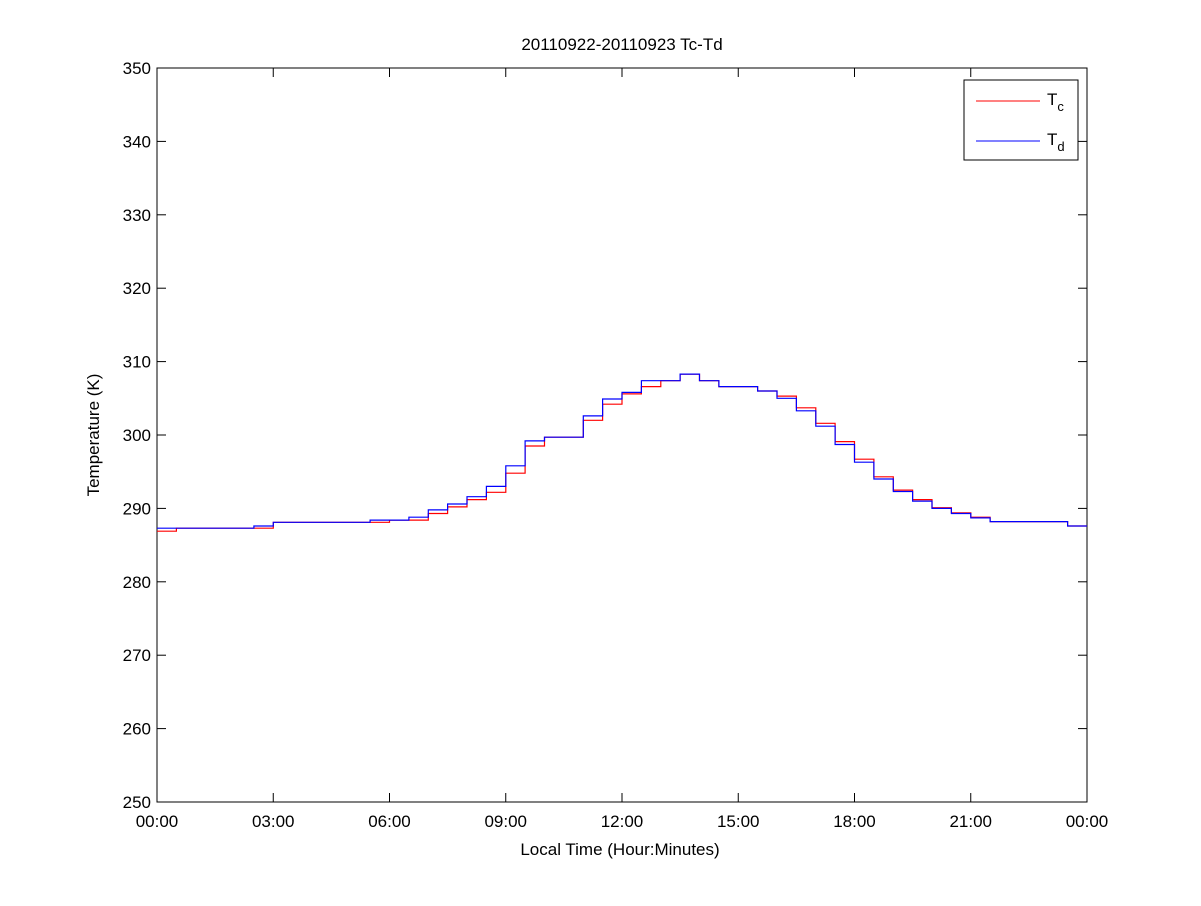 The width and height of the screenshot is (1201, 906). Describe the element at coordinates (137, 362) in the screenshot. I see `y-tick-label: 310` at that location.